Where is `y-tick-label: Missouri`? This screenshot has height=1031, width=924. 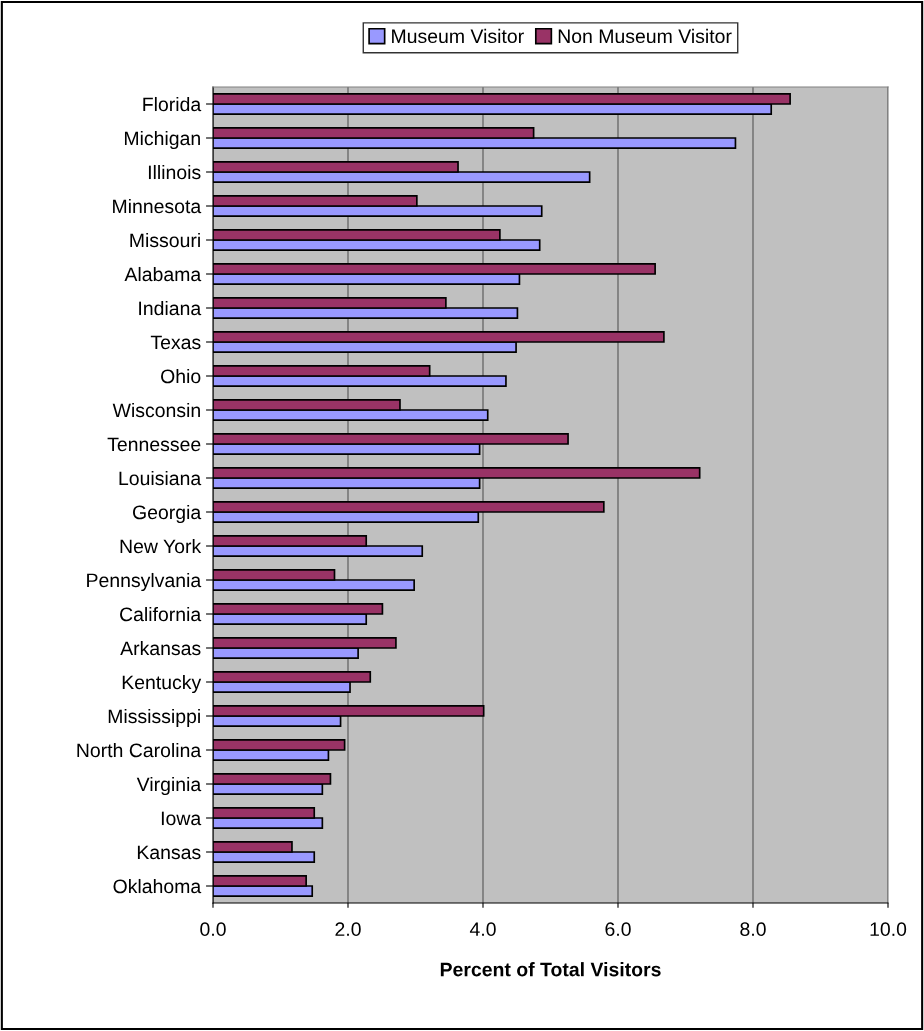 y-tick-label: Missouri is located at coordinates (165, 240).